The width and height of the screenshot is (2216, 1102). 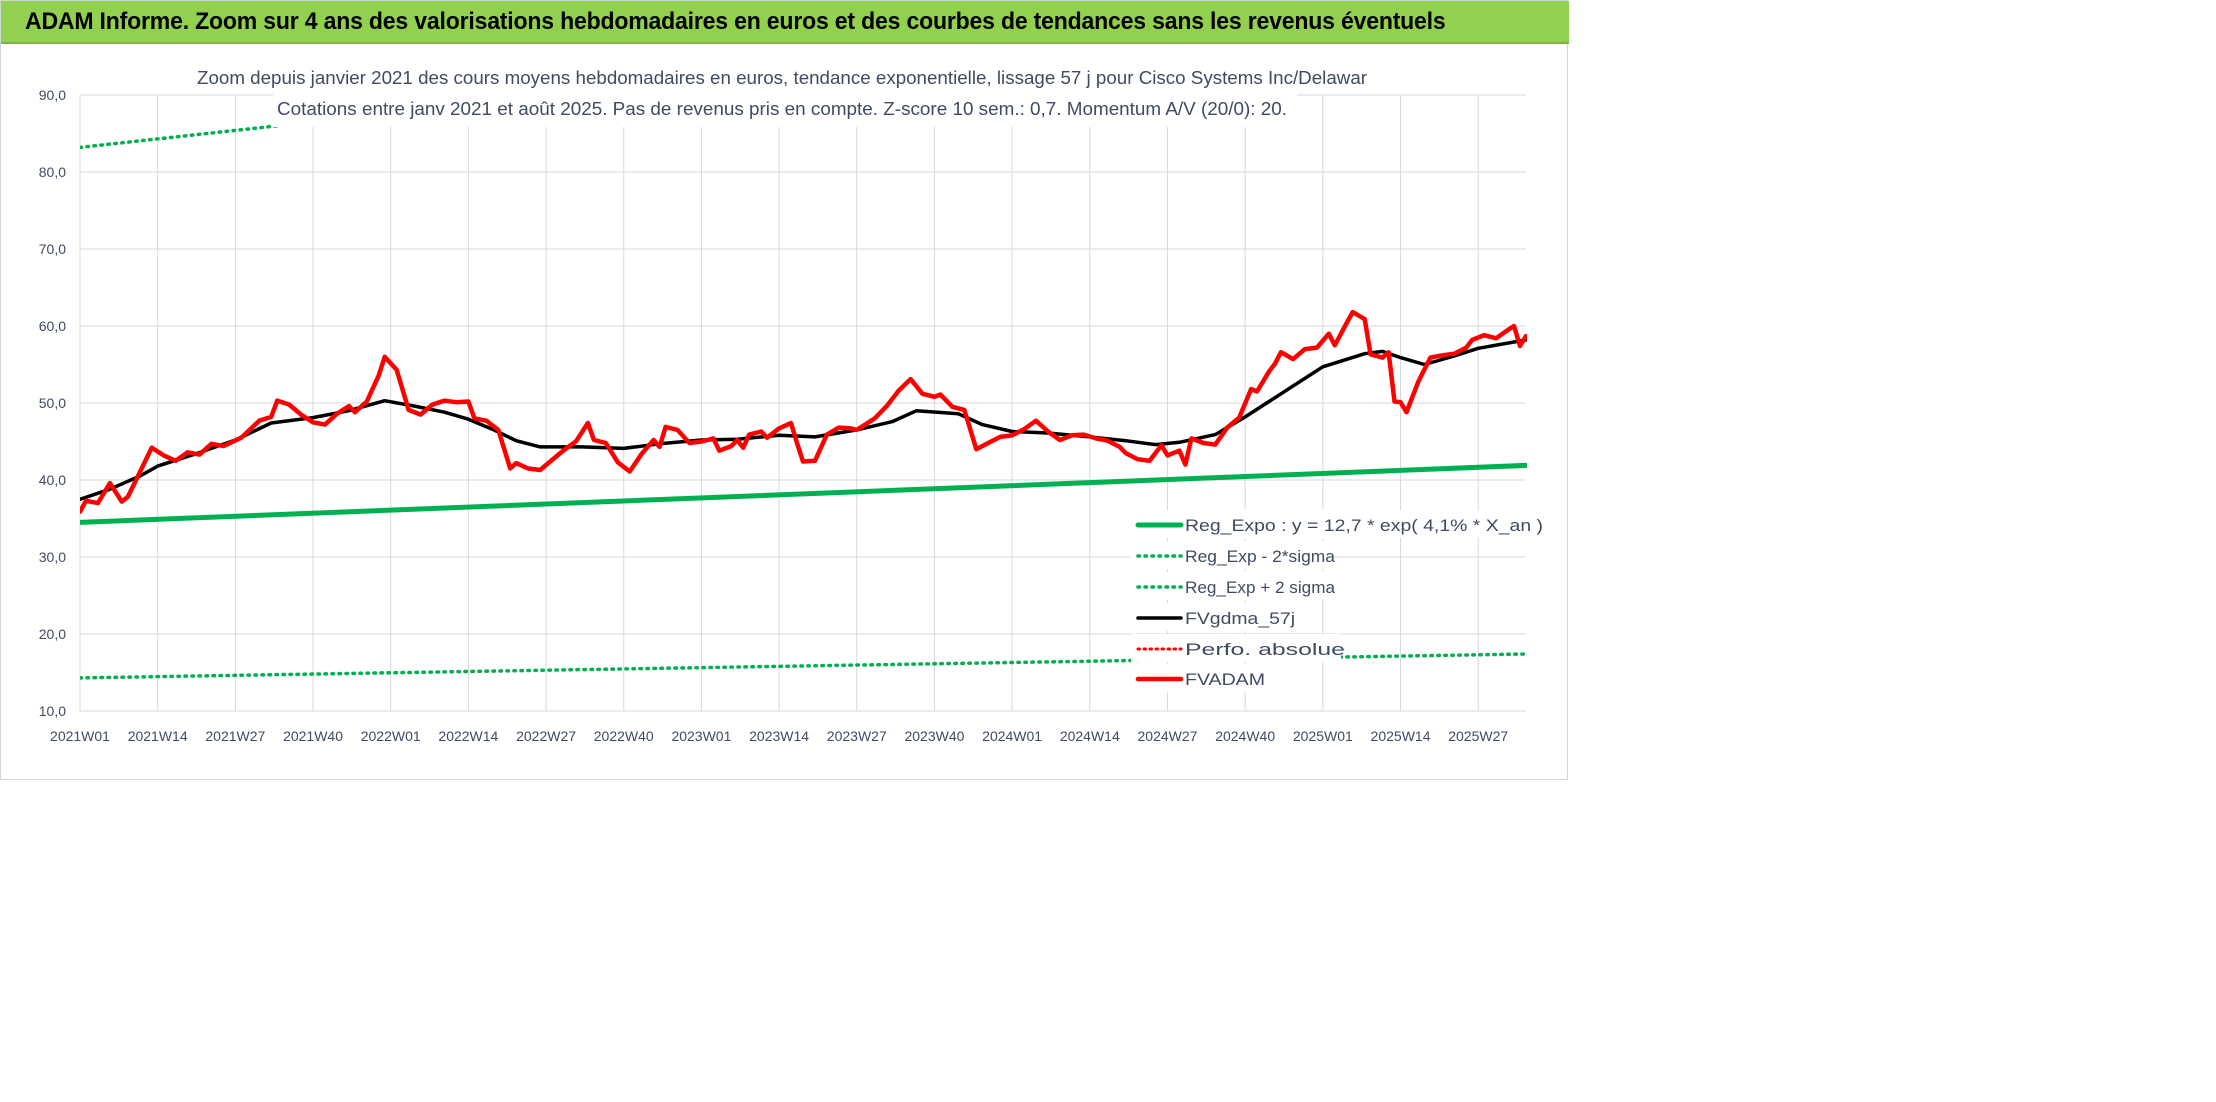 I want to click on y-tick-label: 20,0, so click(x=52, y=634).